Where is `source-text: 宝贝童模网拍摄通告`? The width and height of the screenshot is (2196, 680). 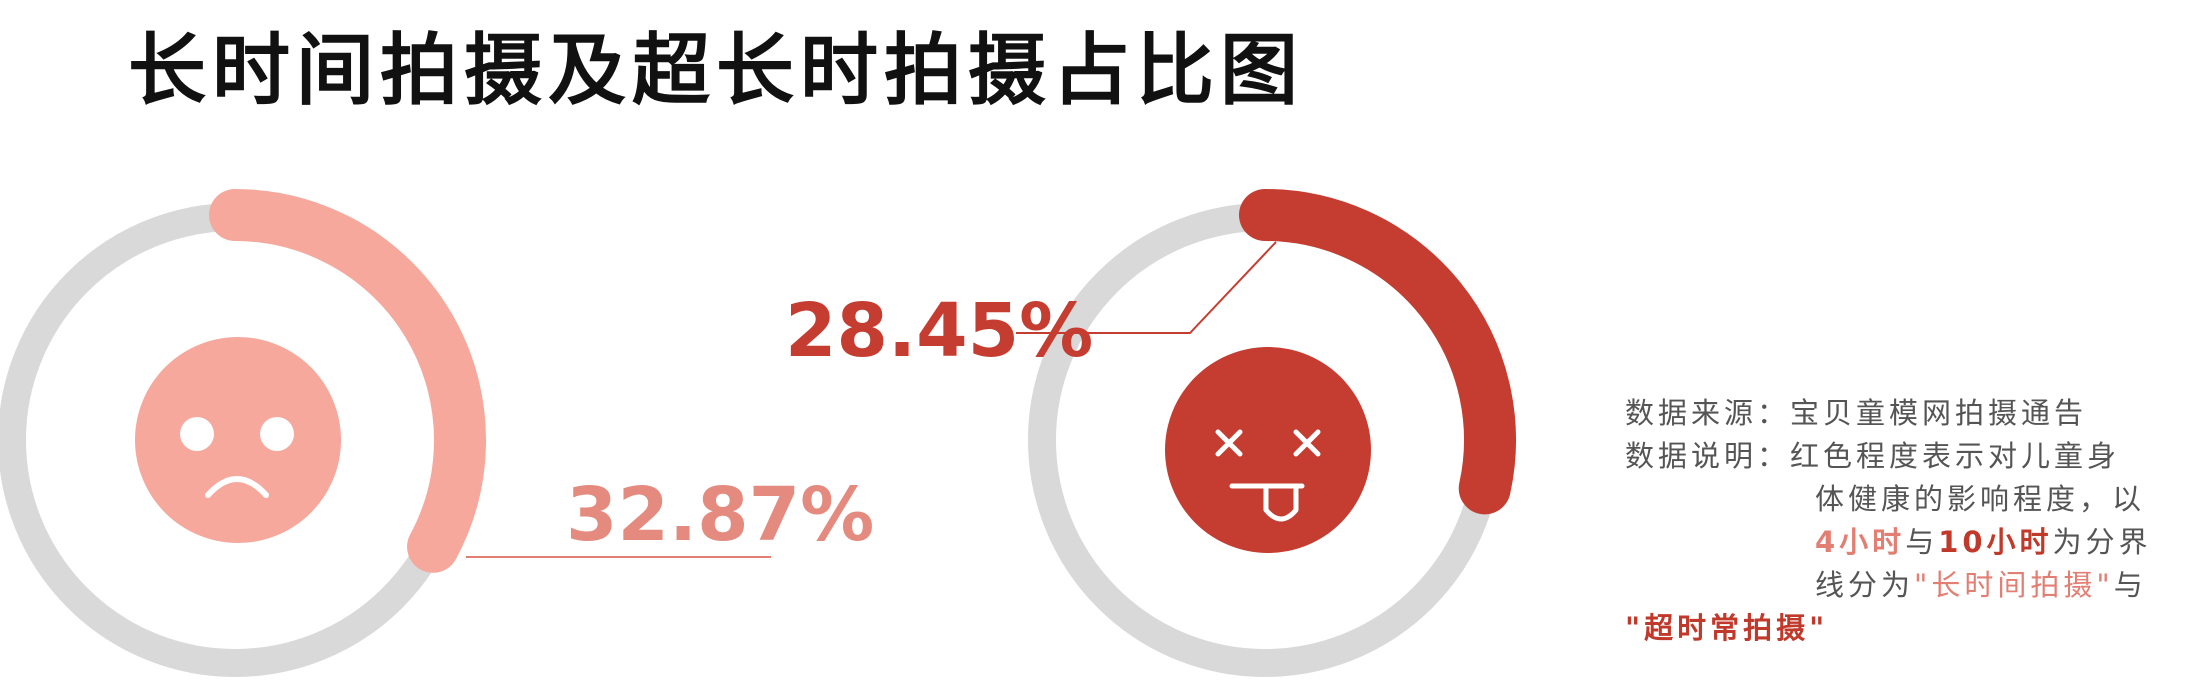
source-text: 宝贝童模网拍摄通告 is located at coordinates (1939, 413).